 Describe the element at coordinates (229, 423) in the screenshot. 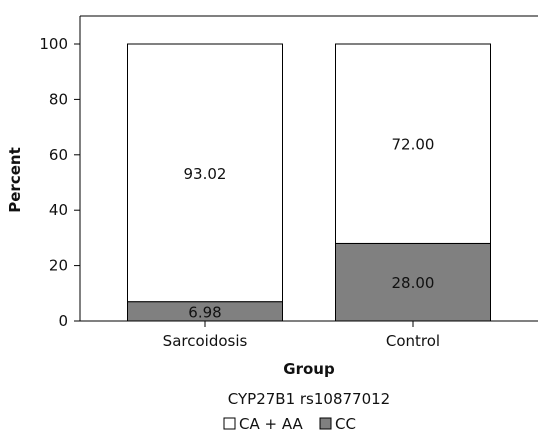

I see `legend-swatch-ca-aa` at that location.